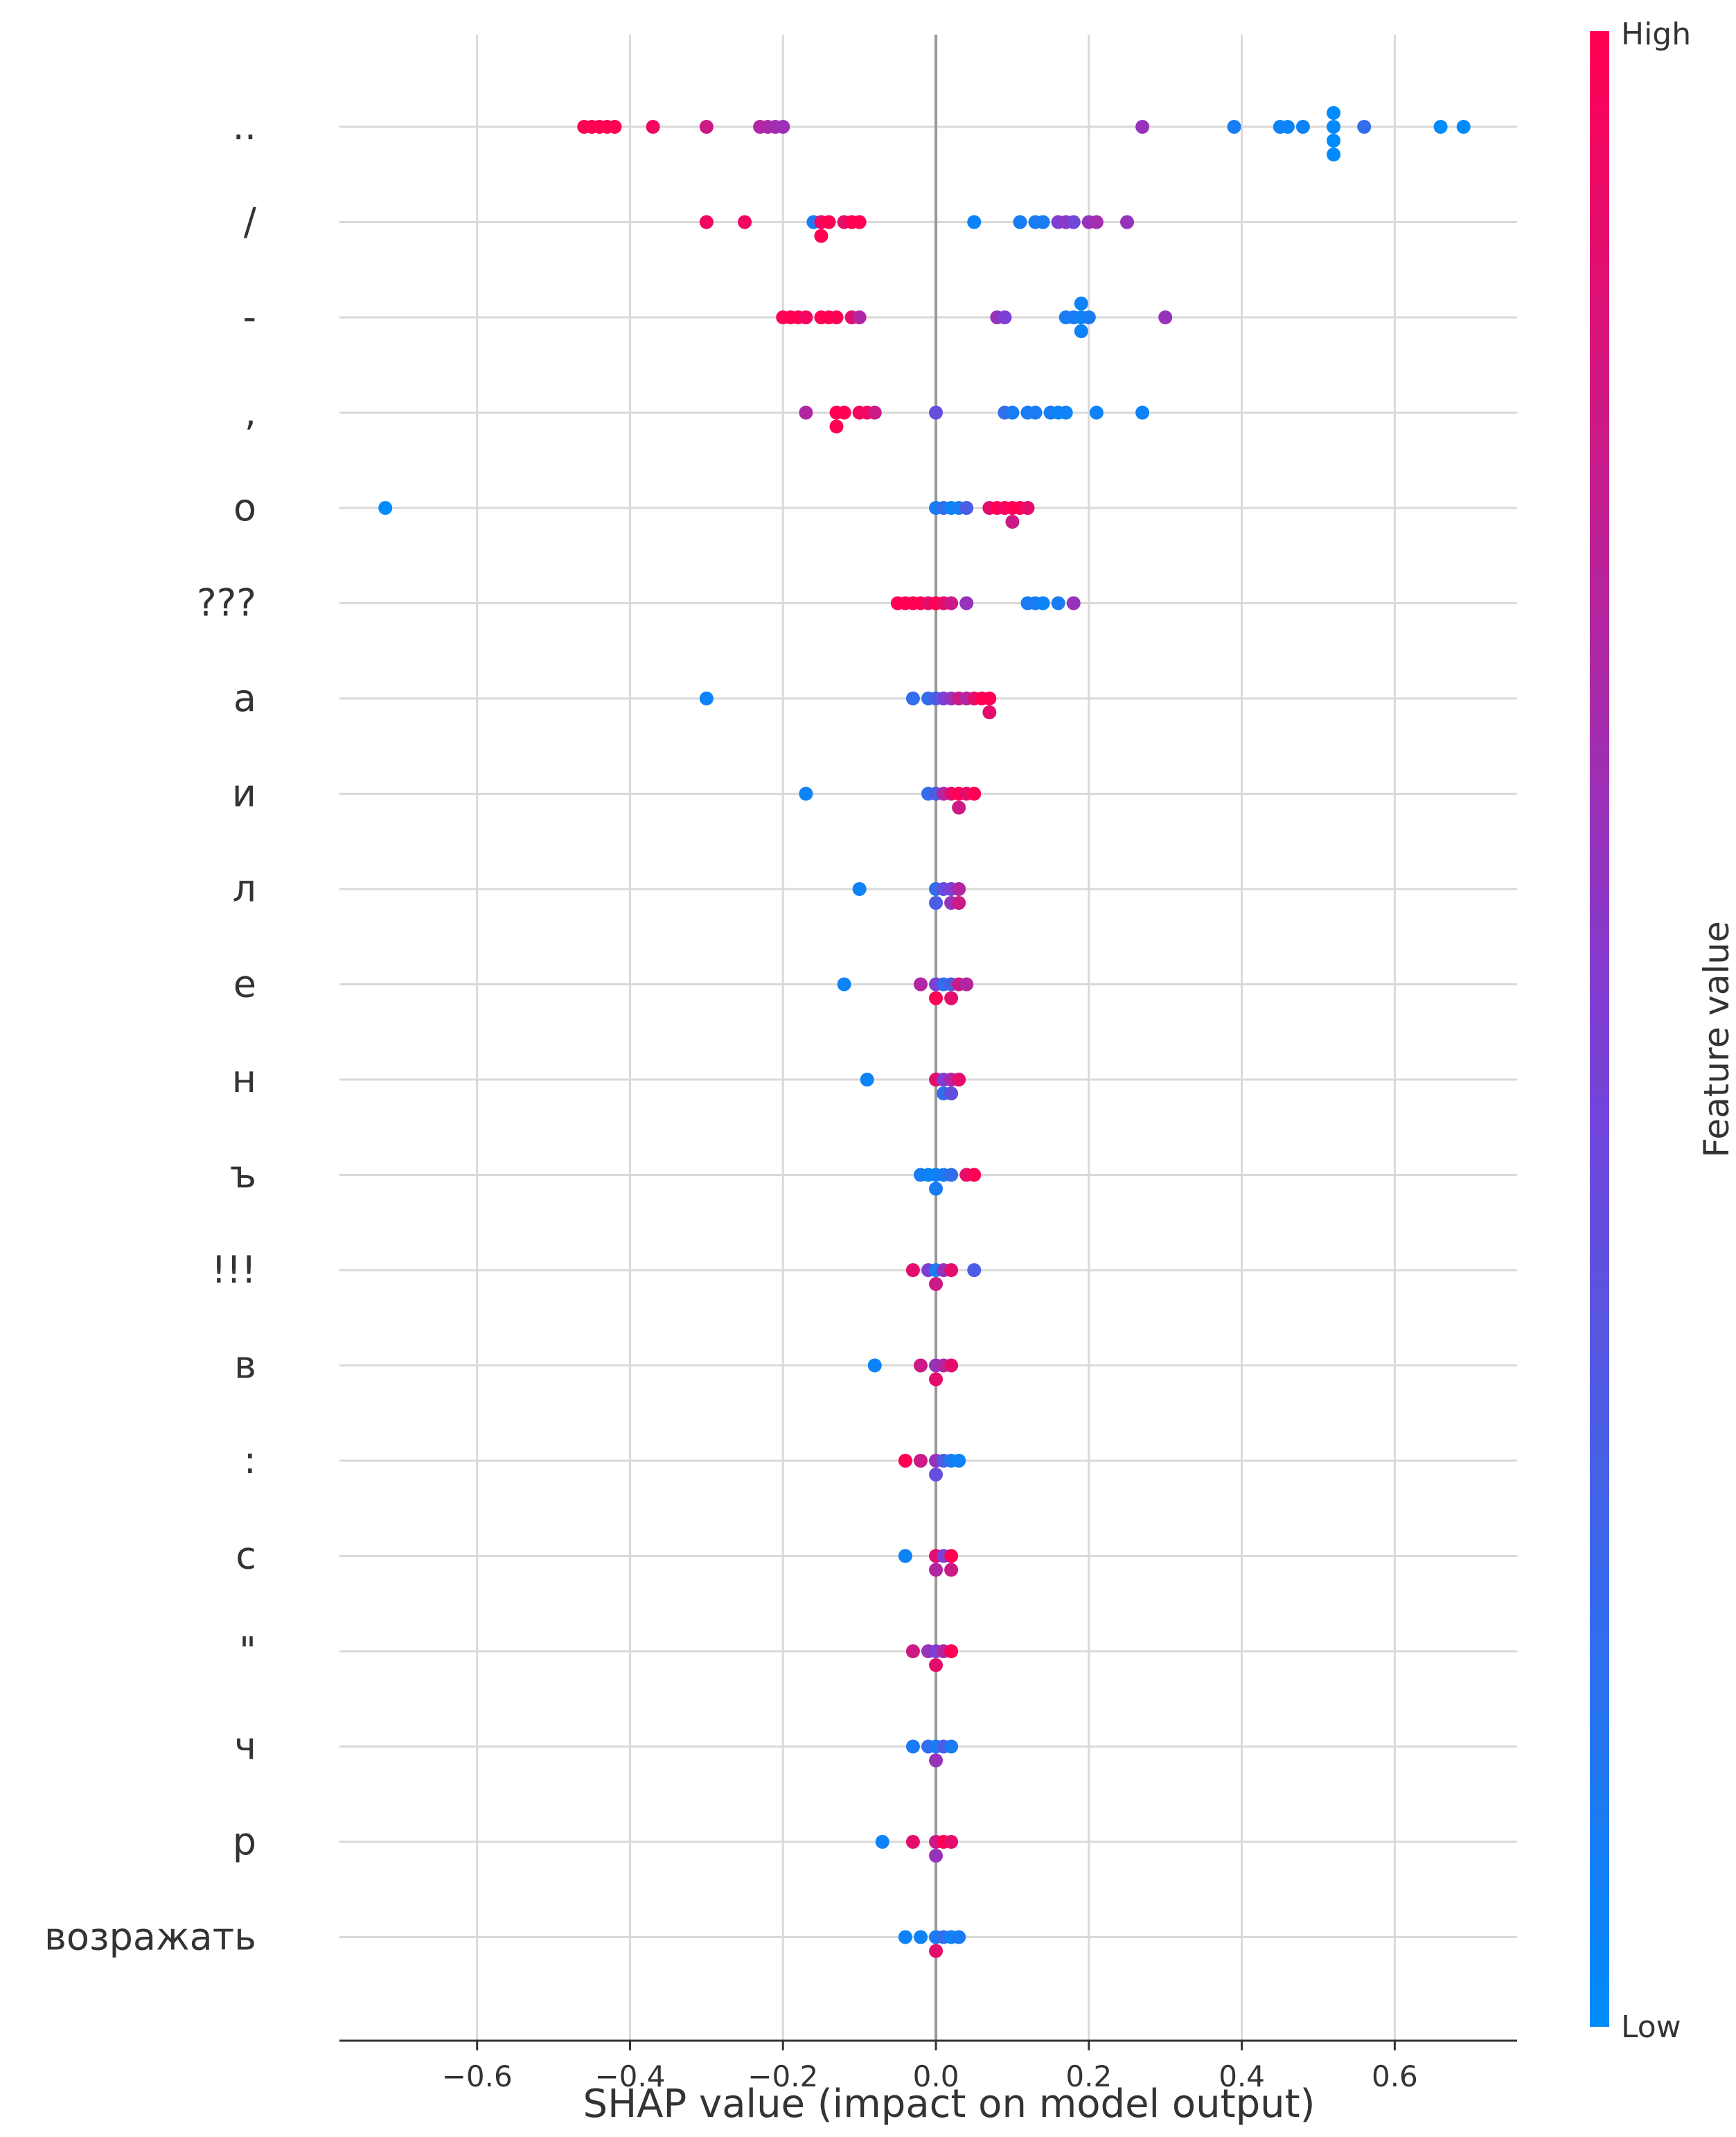 The image size is (1736, 2137). What do you see at coordinates (251, 222) in the screenshot?
I see `feature-label: /` at bounding box center [251, 222].